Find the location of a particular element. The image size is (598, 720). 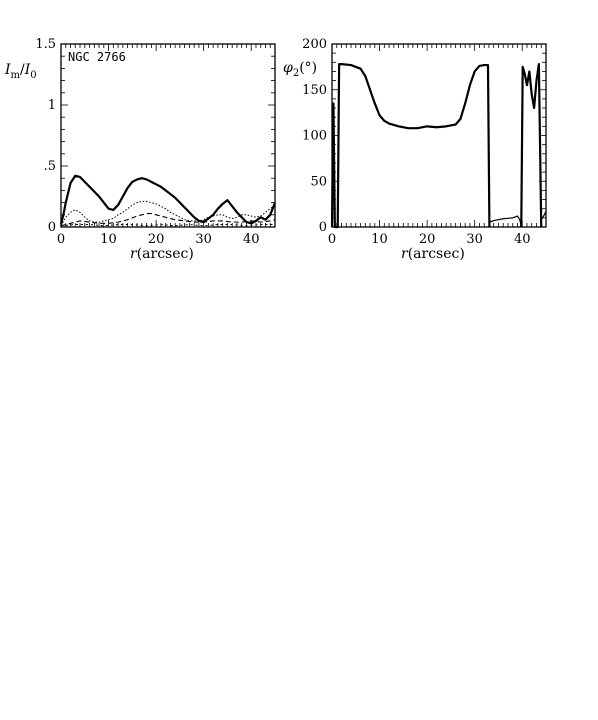

right-panel-phase: 0 10 20 30 40 0 50 100 150 200 φ2(°) r(arcsec) is located at coordinates (415, 149).